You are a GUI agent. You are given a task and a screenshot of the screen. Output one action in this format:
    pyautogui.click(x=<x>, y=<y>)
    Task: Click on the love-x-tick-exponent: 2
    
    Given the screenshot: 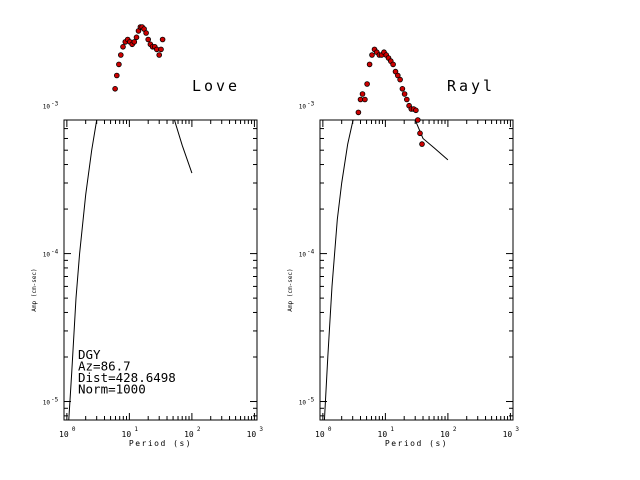 What is the action you would take?
    pyautogui.click(x=199, y=429)
    